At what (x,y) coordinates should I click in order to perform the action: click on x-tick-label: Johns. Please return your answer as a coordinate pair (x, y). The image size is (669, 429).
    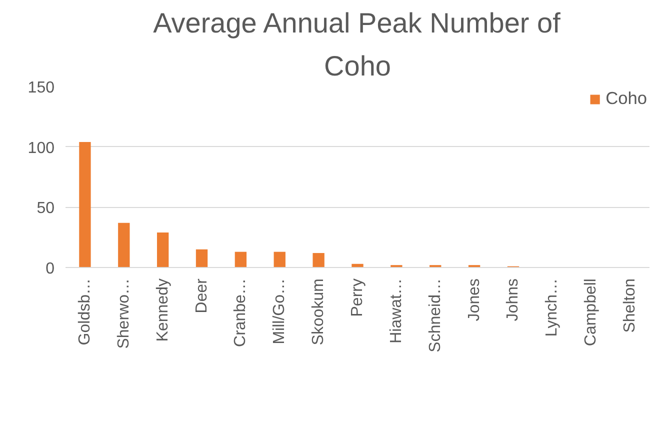
    Looking at the image, I should click on (513, 300).